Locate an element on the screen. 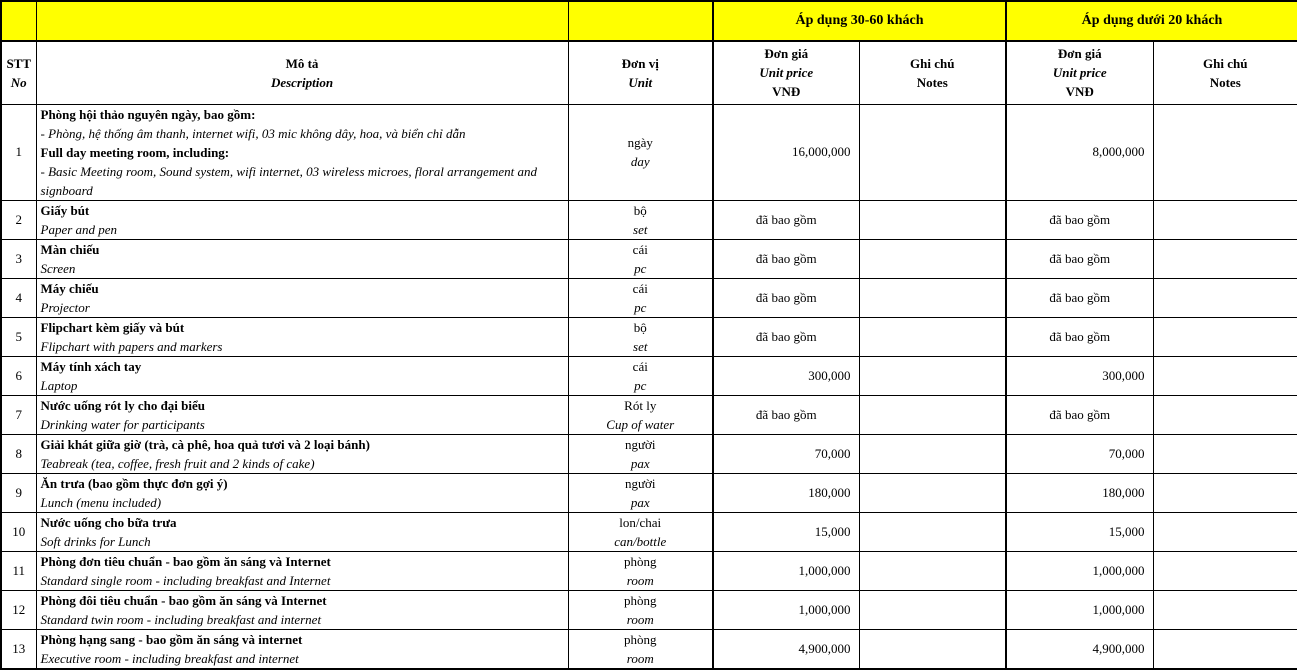 The image size is (1297, 670). description-line: Laptop is located at coordinates (302, 385).